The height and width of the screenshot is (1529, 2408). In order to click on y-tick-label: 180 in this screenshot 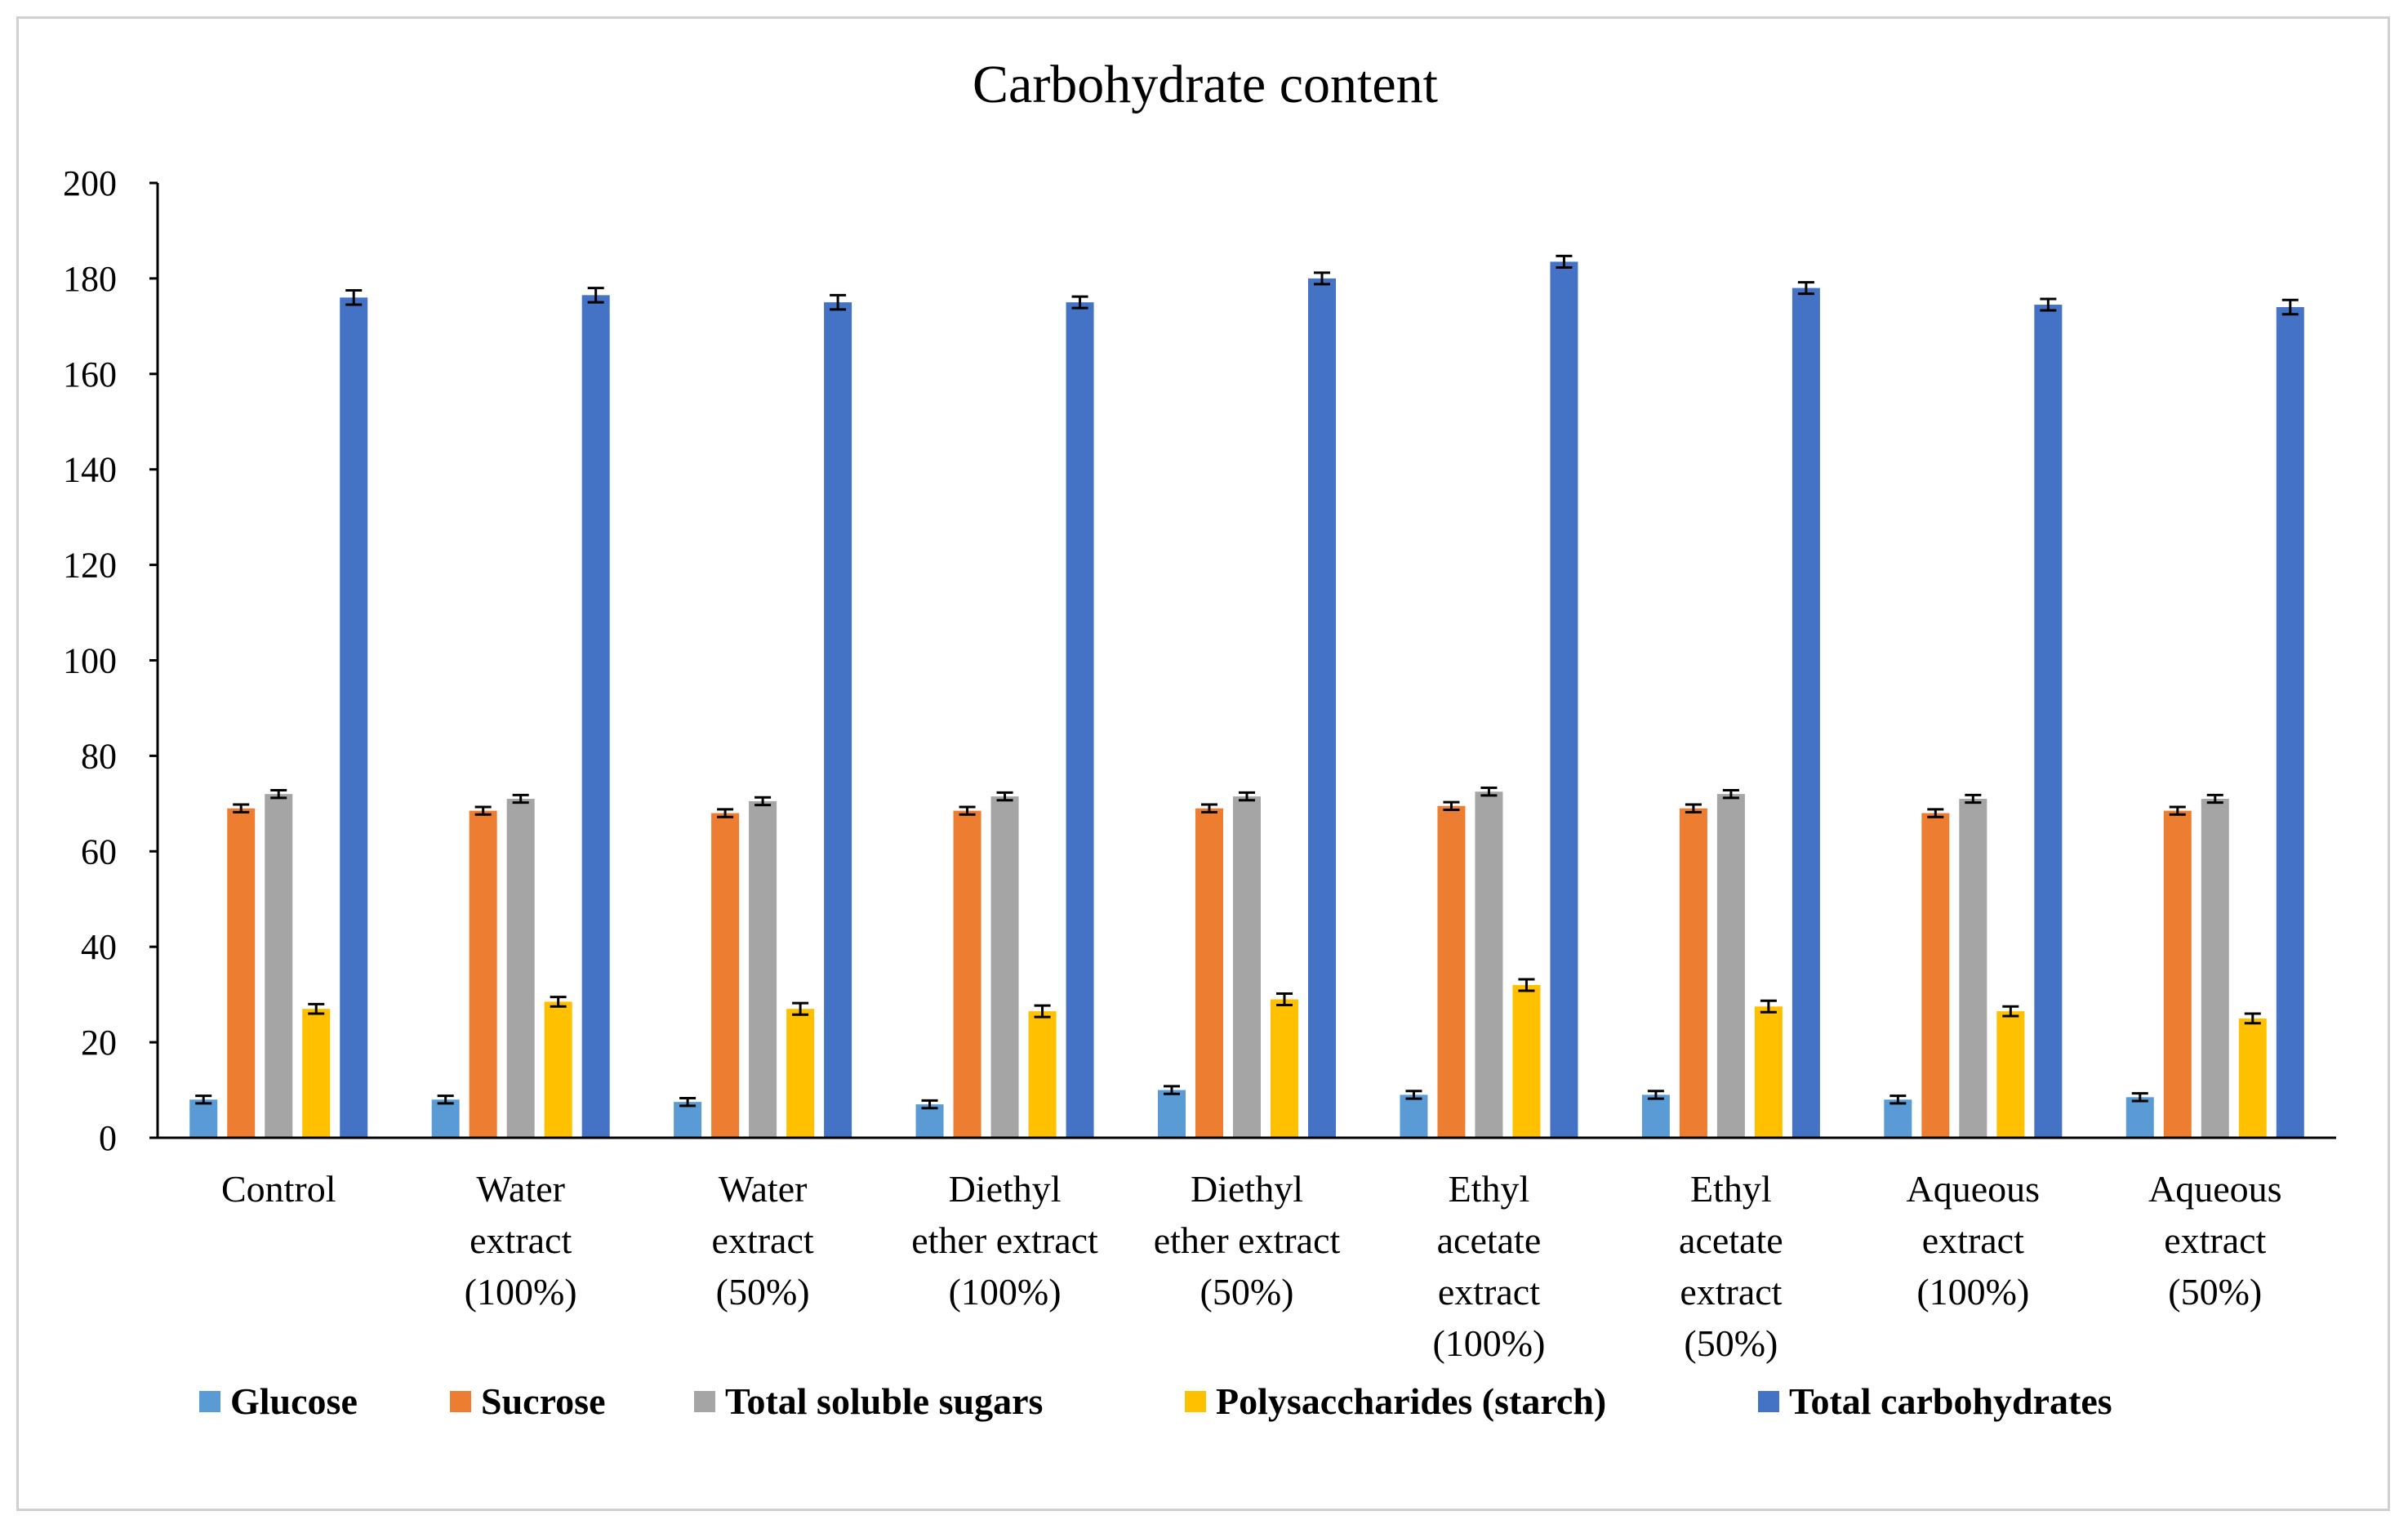, I will do `click(90, 279)`.